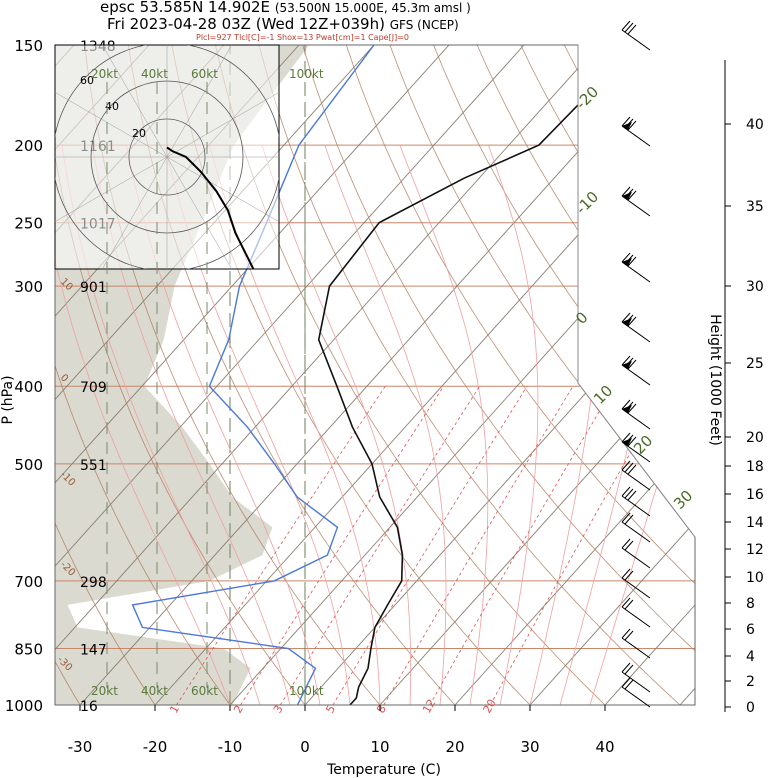 The height and width of the screenshot is (778, 768). Describe the element at coordinates (424, 25) in the screenshot. I see `model-name: GFS (NCEP)` at that location.